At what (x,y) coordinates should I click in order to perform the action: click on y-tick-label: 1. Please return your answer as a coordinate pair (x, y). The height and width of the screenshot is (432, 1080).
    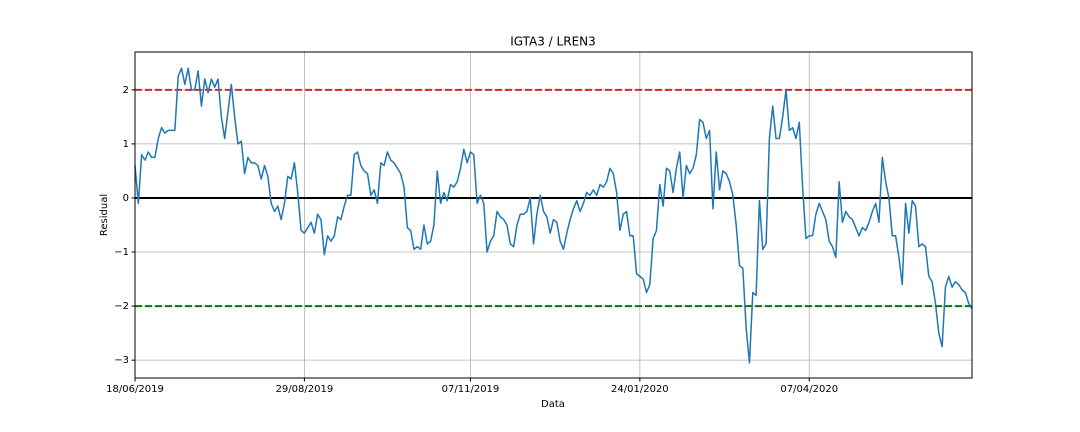
    Looking at the image, I should click on (126, 144).